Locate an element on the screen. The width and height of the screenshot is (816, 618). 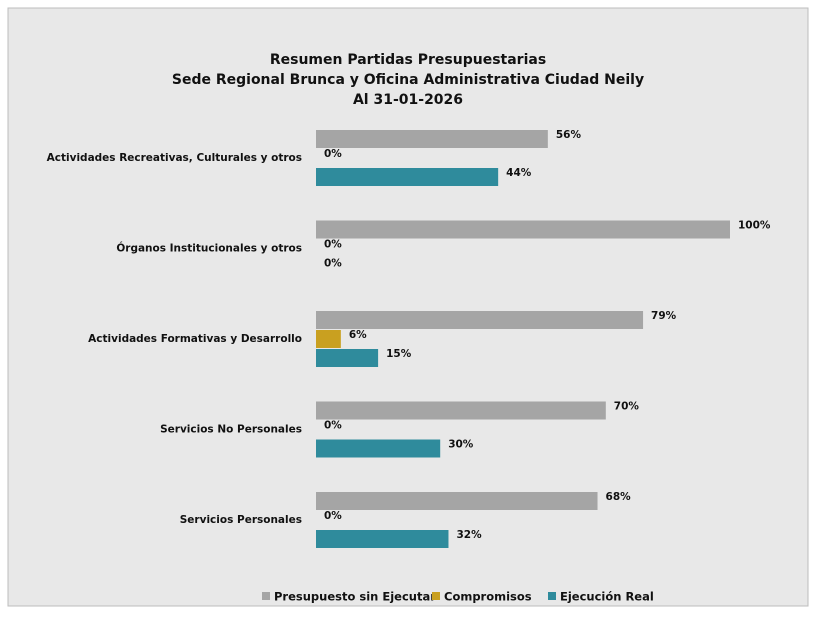
category-label: Actividades Formativas y Desarrollo is located at coordinates (195, 339).